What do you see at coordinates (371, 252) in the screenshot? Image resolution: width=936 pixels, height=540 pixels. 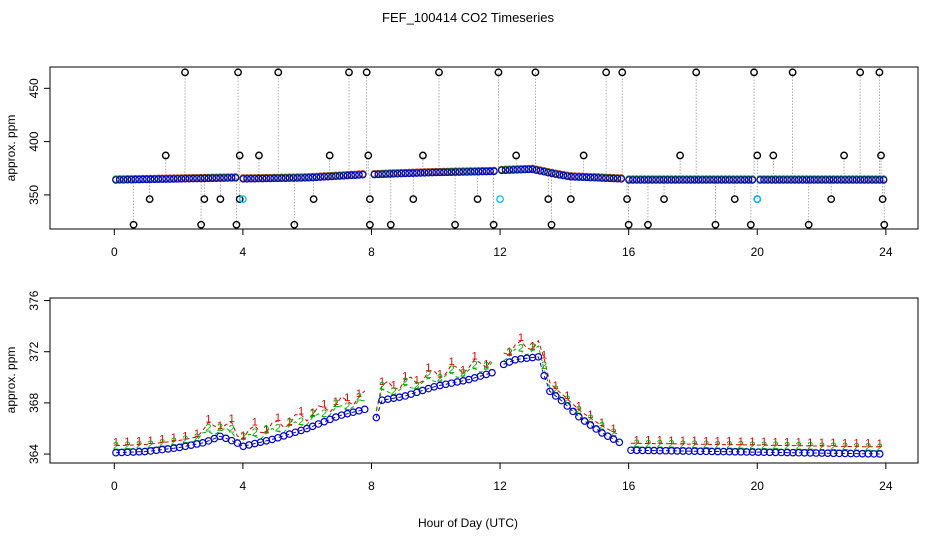 I see `x-tick-label: 8` at bounding box center [371, 252].